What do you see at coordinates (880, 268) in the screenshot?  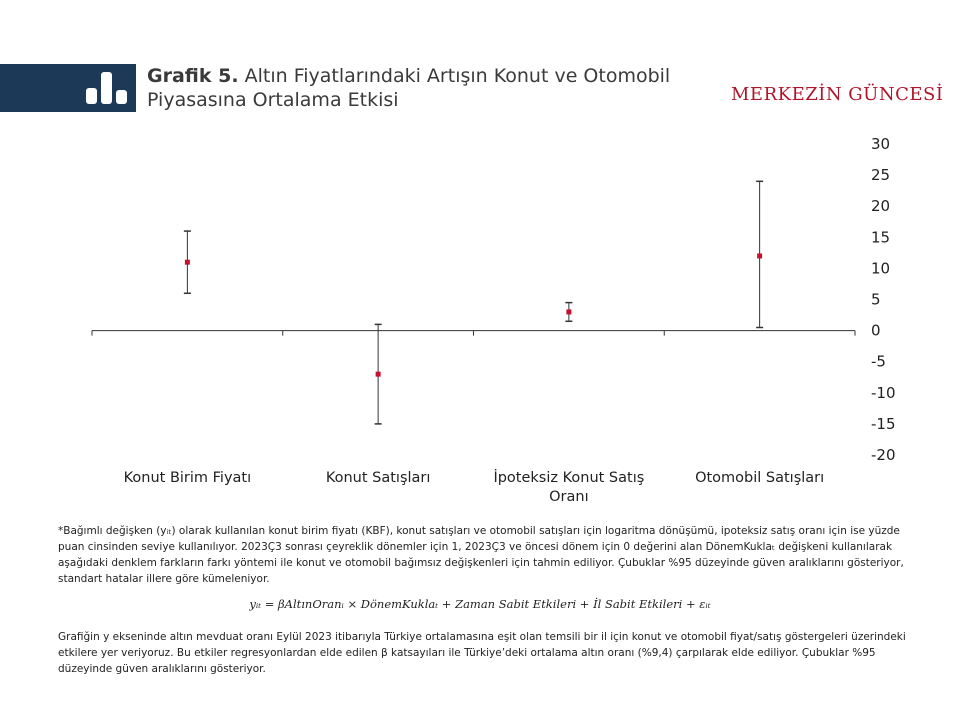 I see `y-tick-label: 10` at bounding box center [880, 268].